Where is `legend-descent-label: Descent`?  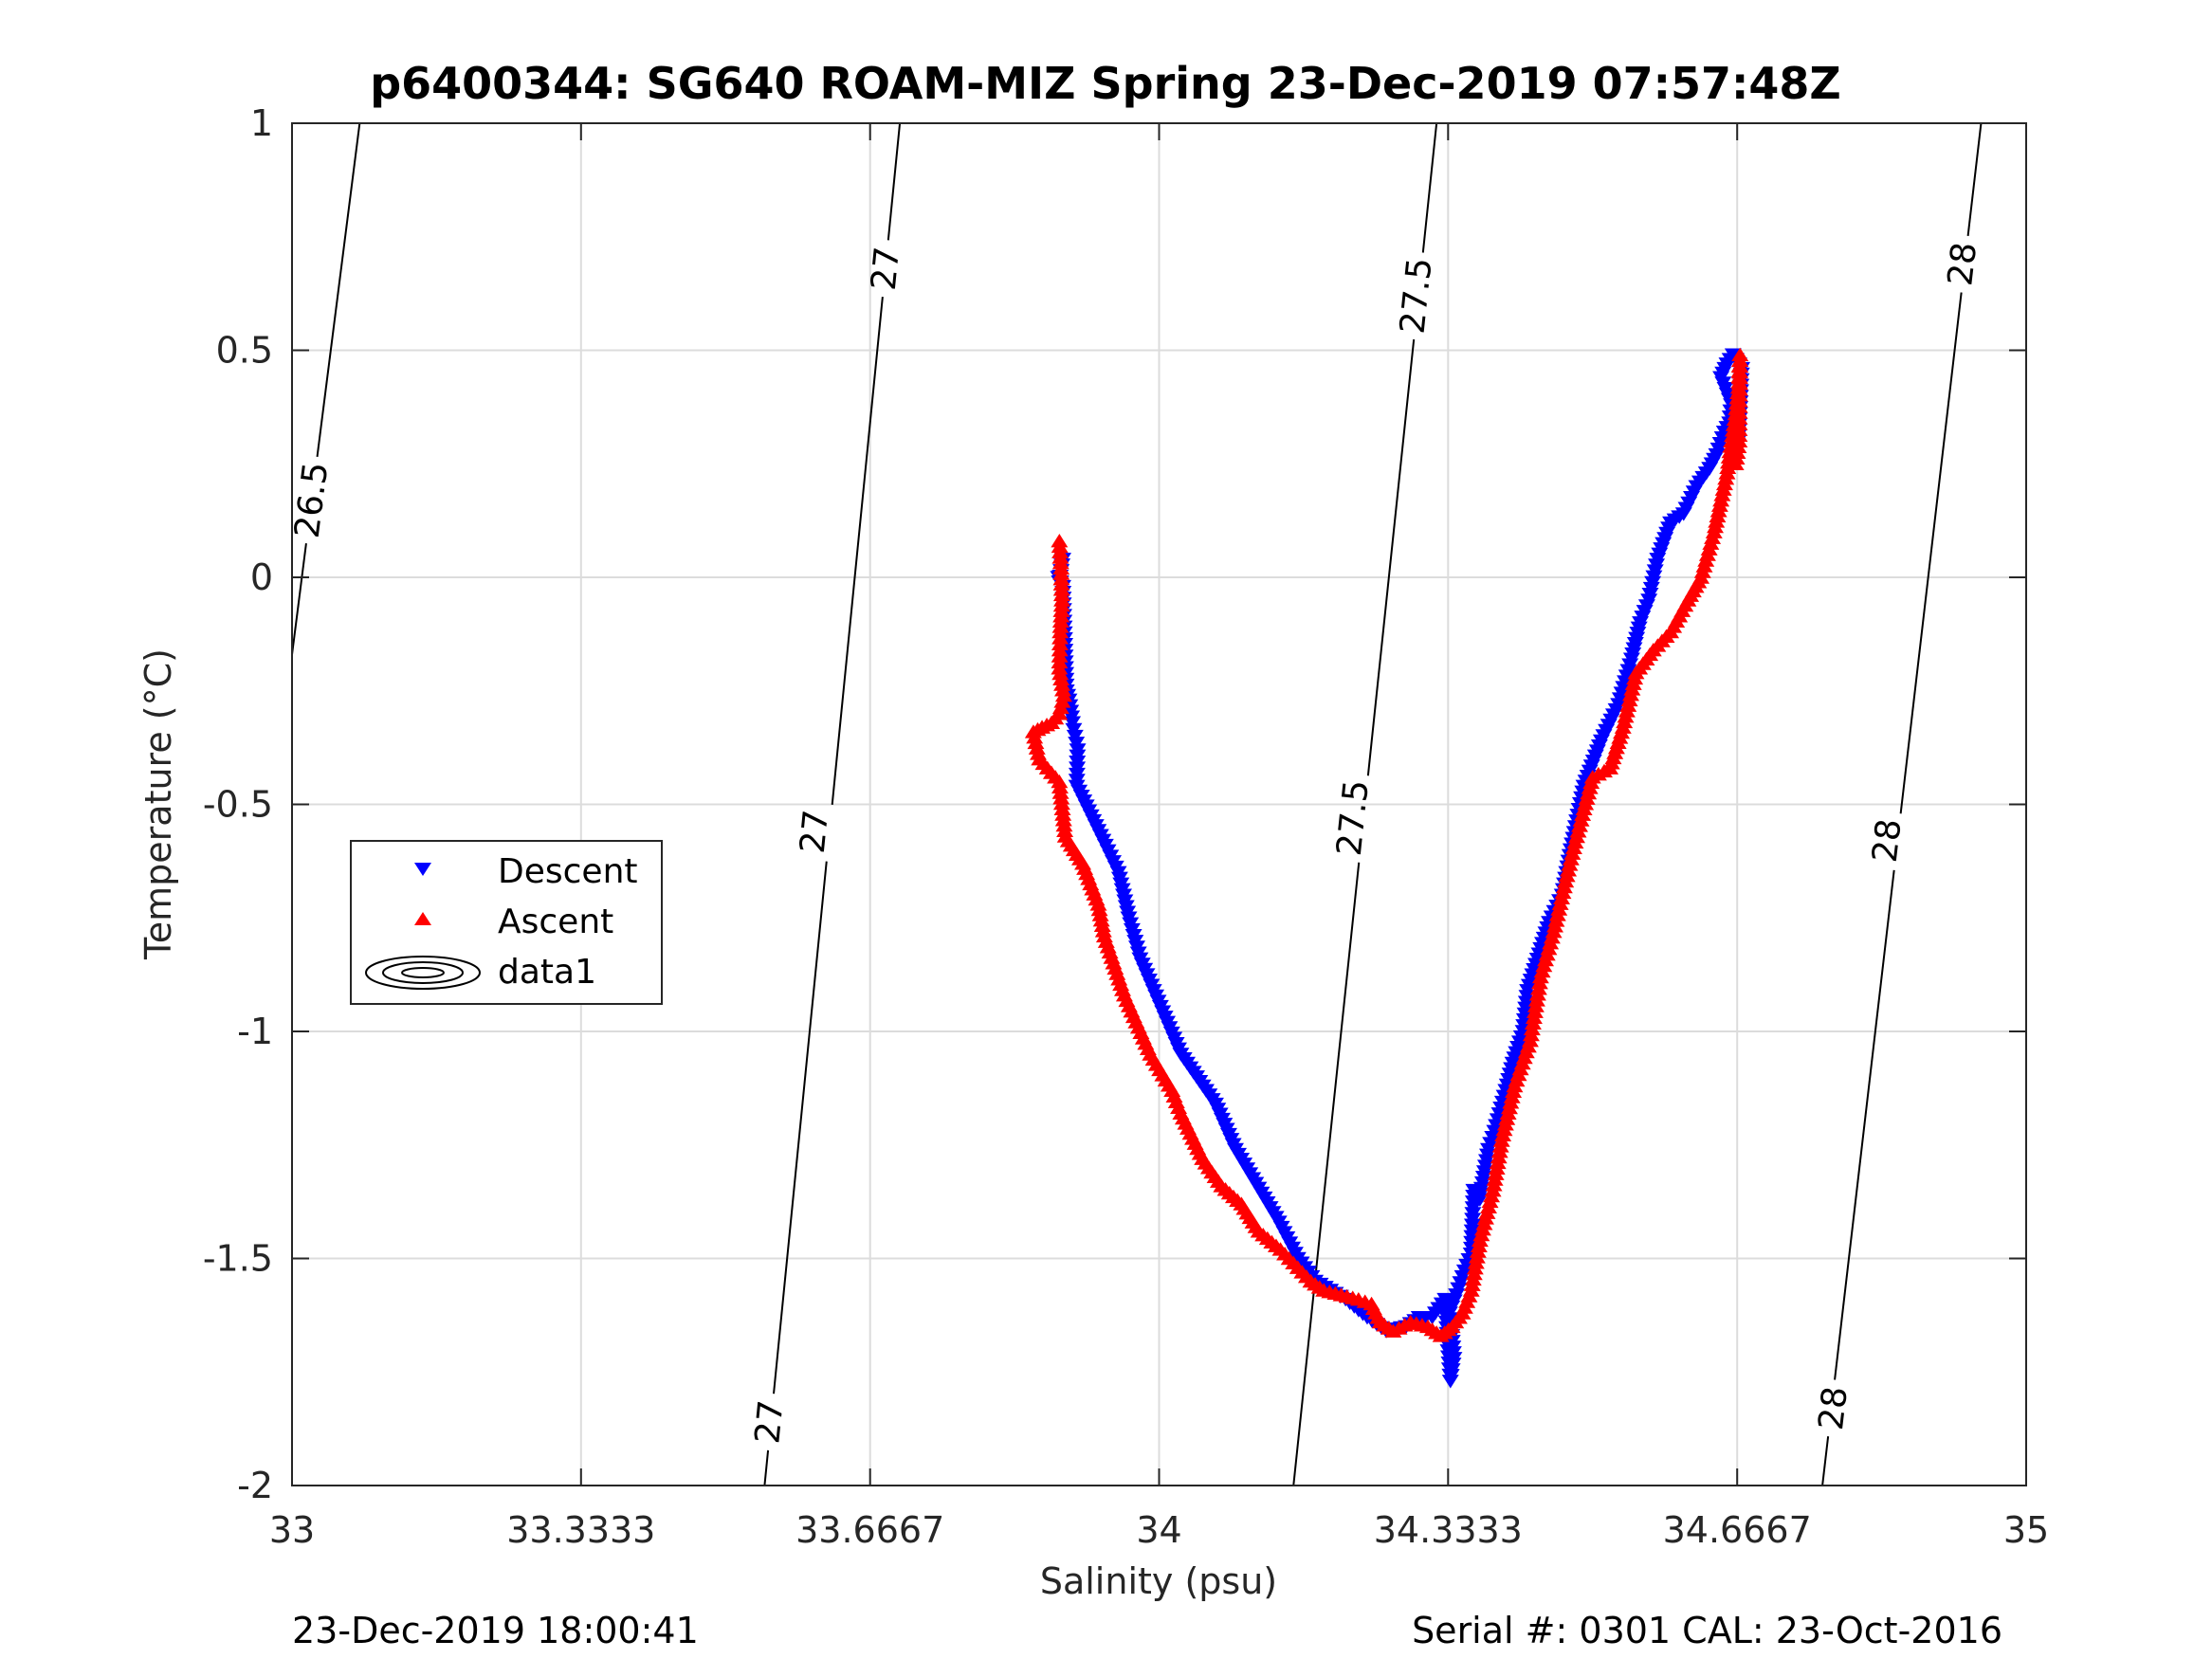 legend-descent-label: Descent is located at coordinates (568, 871).